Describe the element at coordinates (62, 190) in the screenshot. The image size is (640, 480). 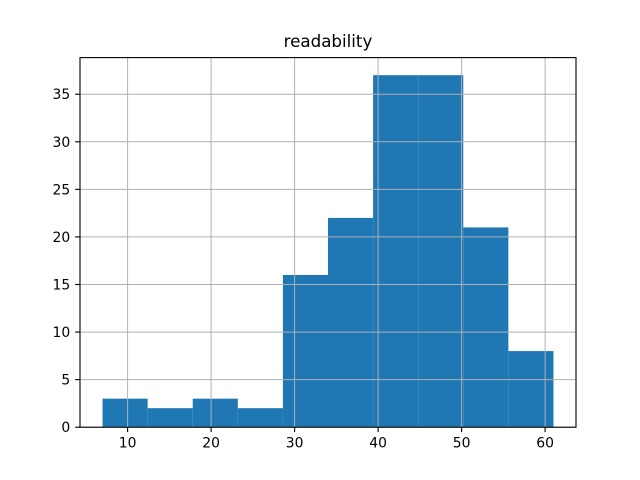
I see `y-tick-label: 25` at that location.